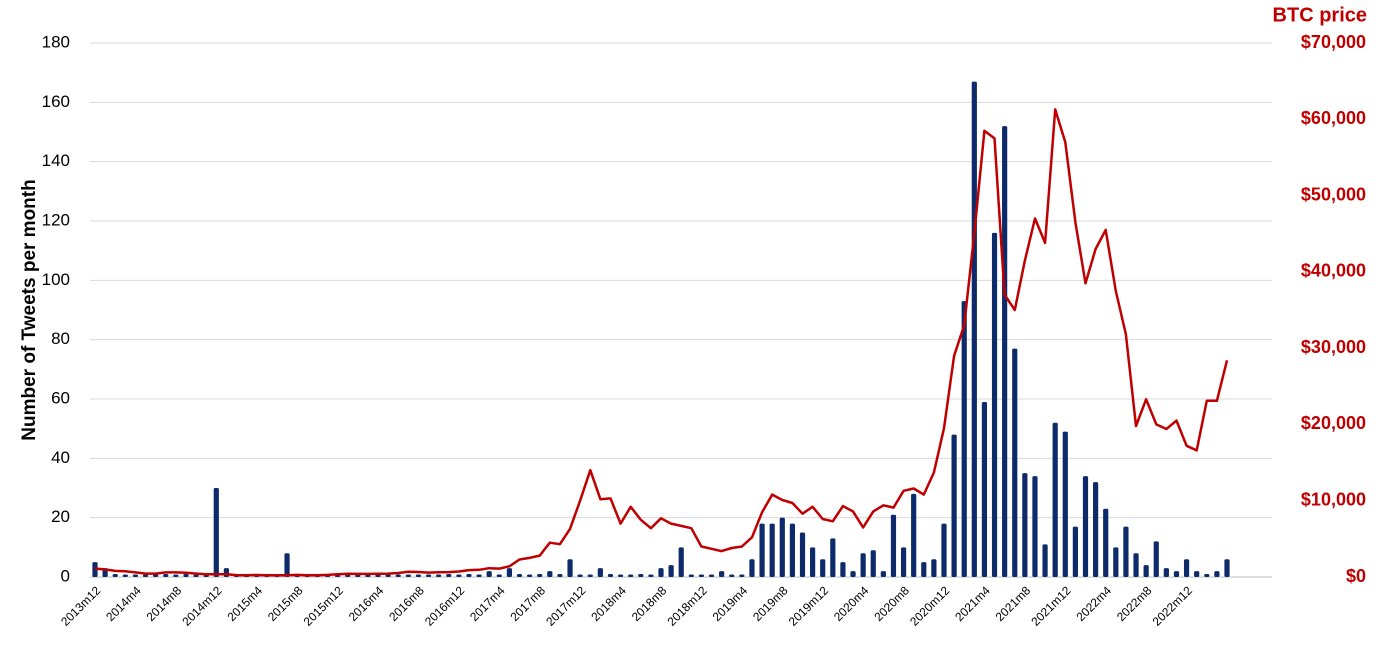 The width and height of the screenshot is (1383, 657). Describe the element at coordinates (1333, 347) in the screenshot. I see `y2-tick-label: $30,000` at that location.